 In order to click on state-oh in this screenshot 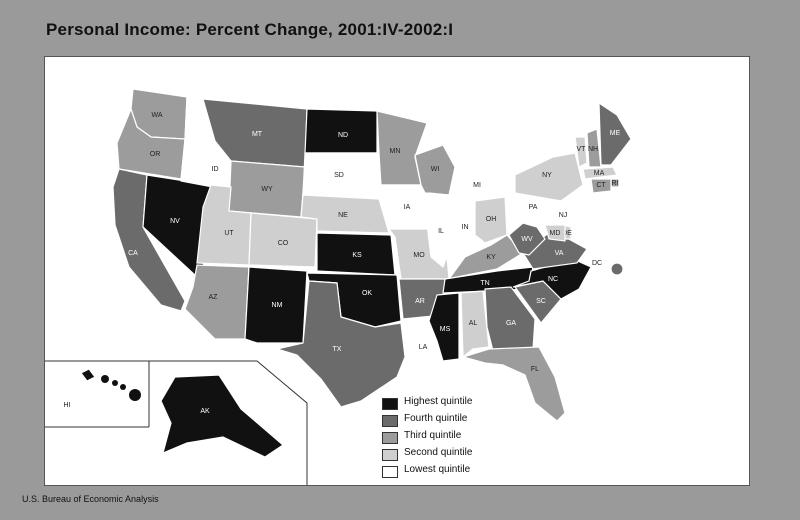, I will do `click(491, 220)`.